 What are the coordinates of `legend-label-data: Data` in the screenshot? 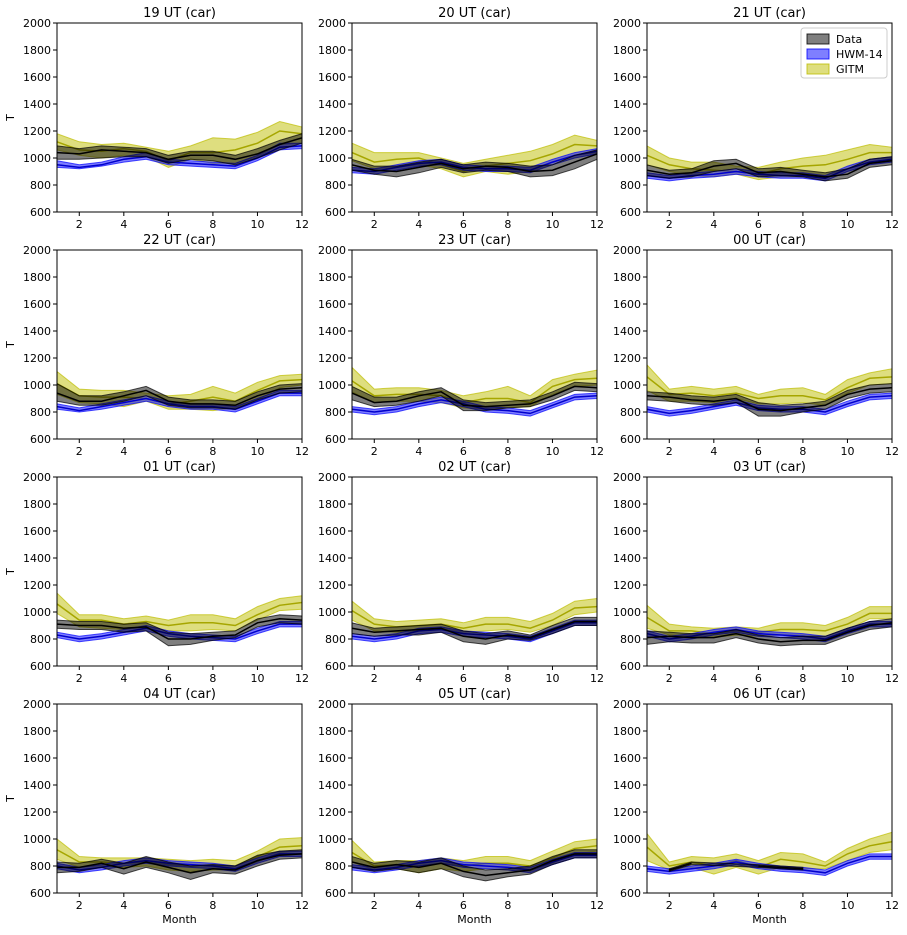 It's located at (849, 39).